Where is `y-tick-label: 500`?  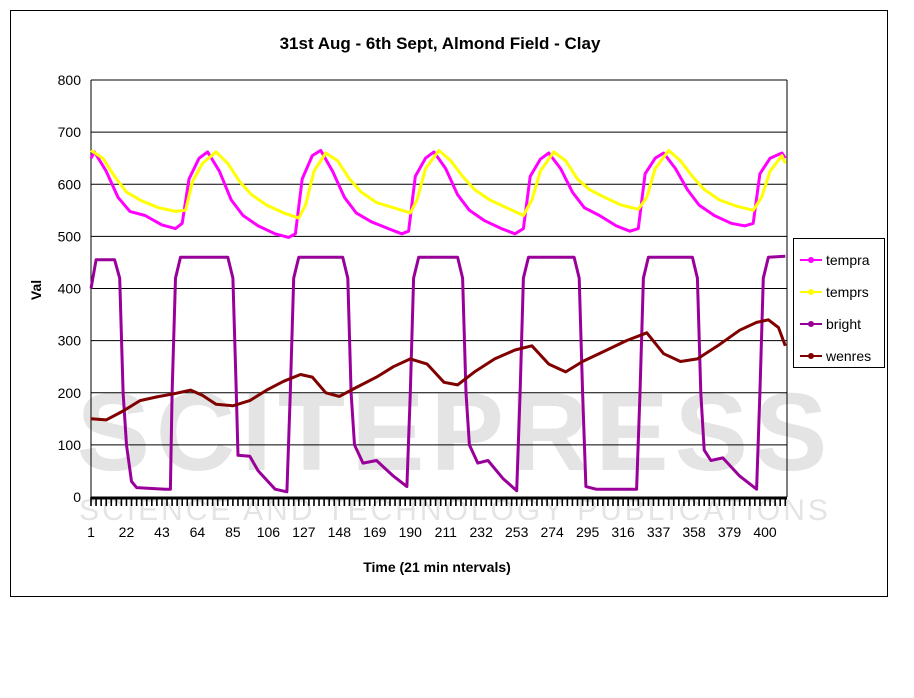
y-tick-label: 500 is located at coordinates (70, 236).